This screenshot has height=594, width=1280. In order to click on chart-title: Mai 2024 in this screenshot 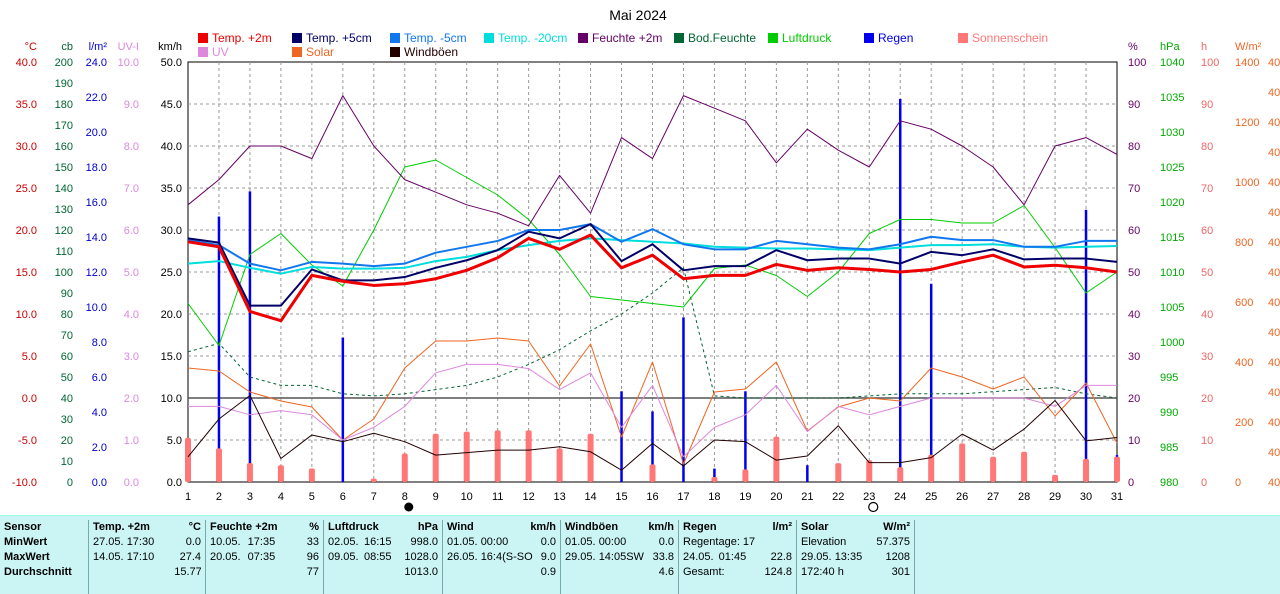, I will do `click(638, 15)`.